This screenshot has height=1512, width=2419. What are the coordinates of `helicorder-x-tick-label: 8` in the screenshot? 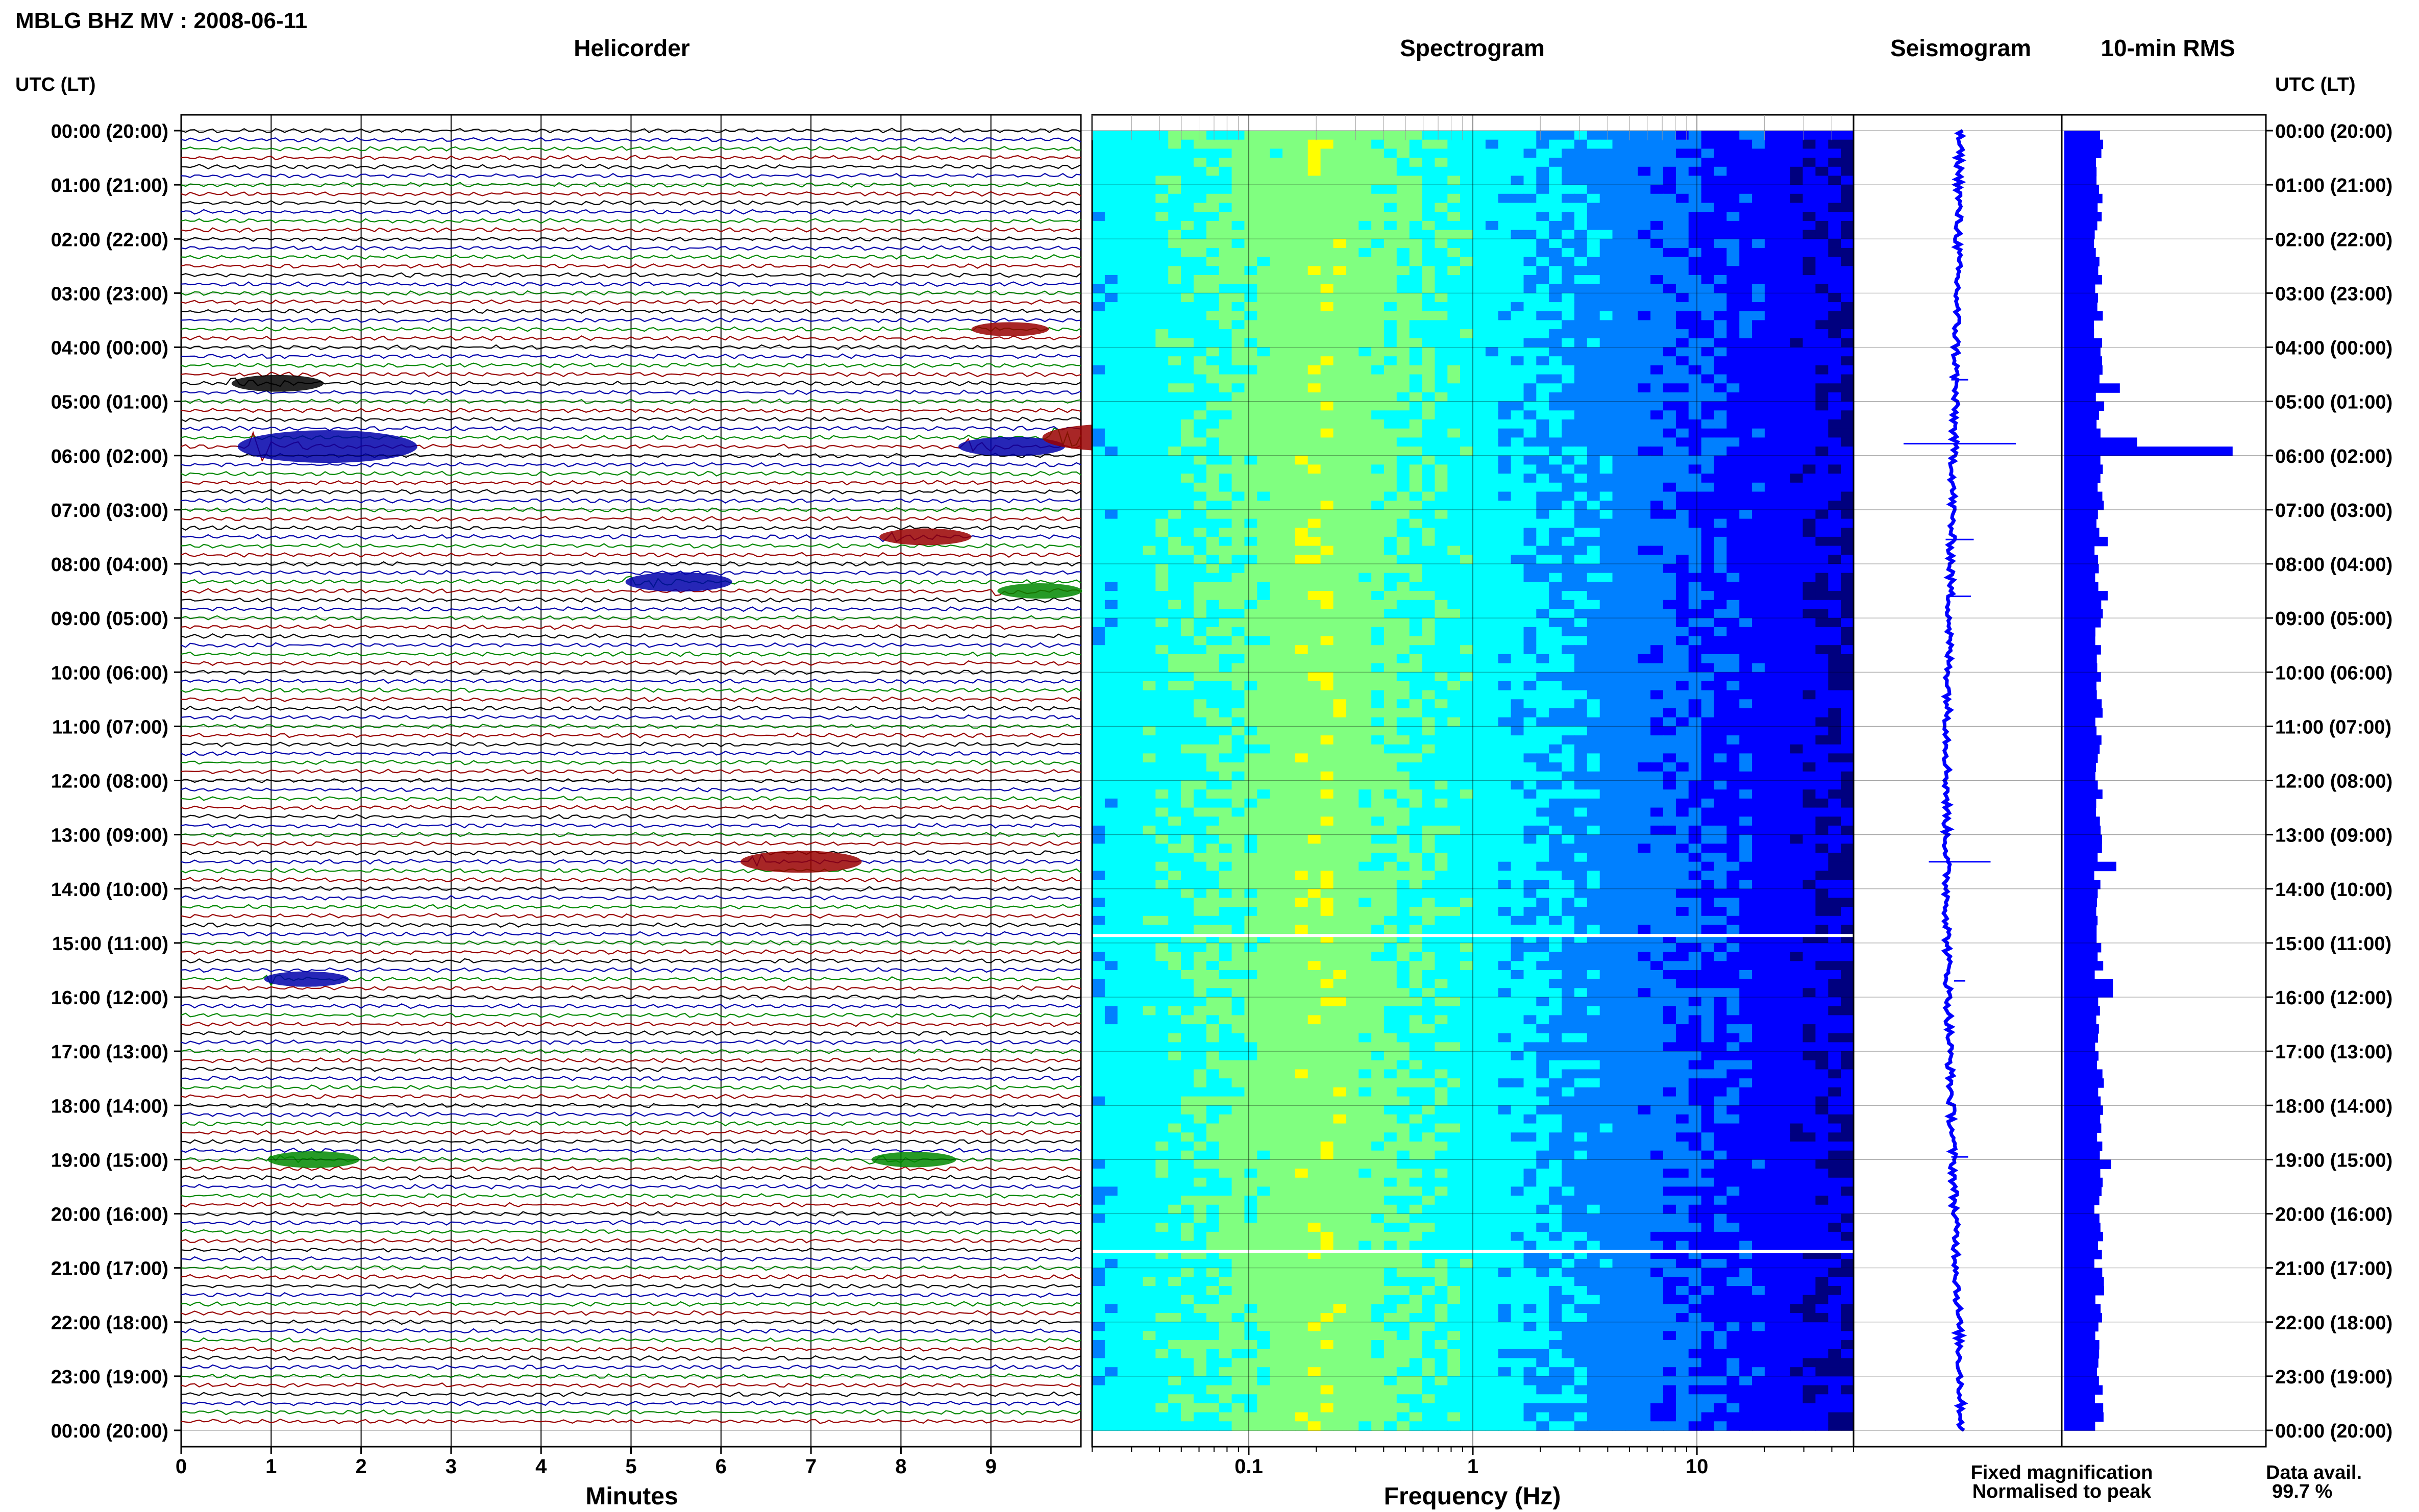 It's located at (900, 1466).